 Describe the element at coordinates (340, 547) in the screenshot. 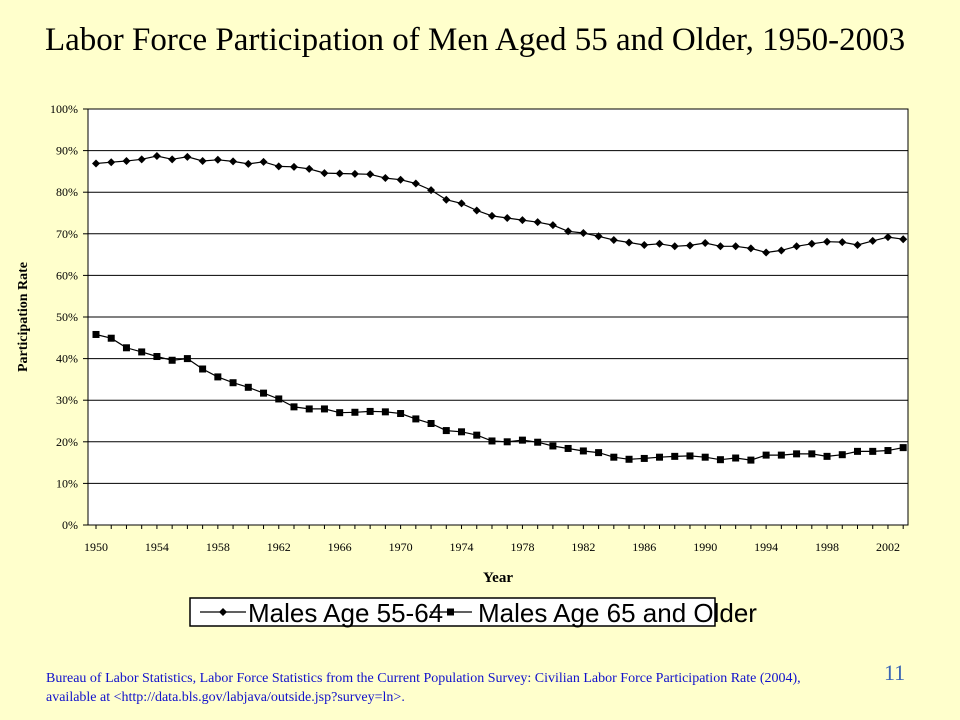

I see `x-tick-label: 1966` at that location.